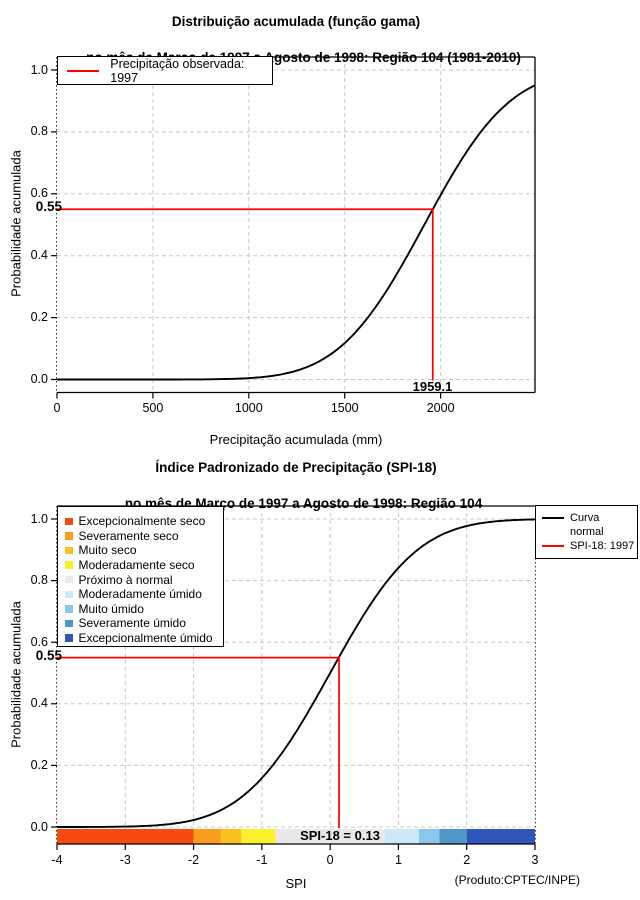  I want to click on legend-item: Moderadamente úmido, so click(140, 594).